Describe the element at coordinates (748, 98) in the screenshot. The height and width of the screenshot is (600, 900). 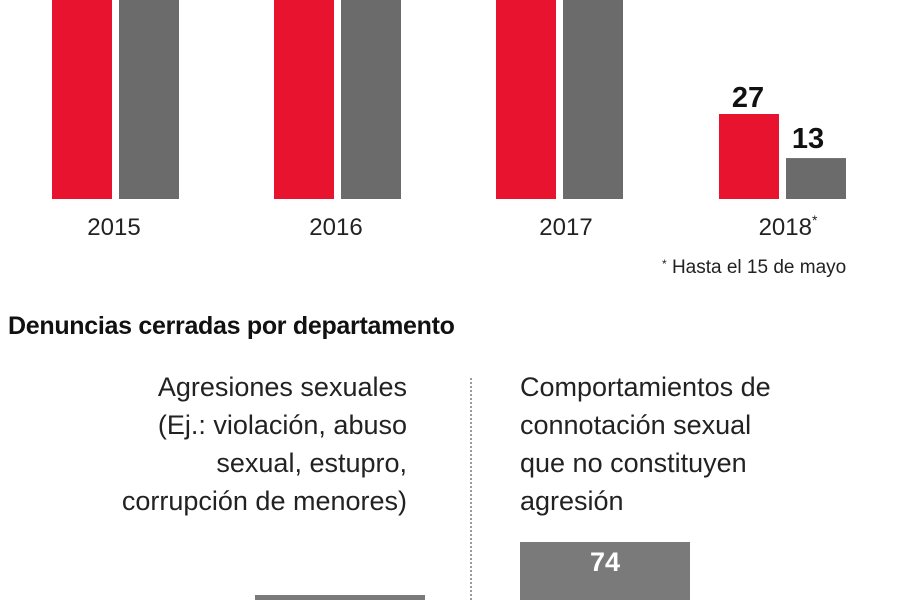
I see `value-label-2018-red: 27` at that location.